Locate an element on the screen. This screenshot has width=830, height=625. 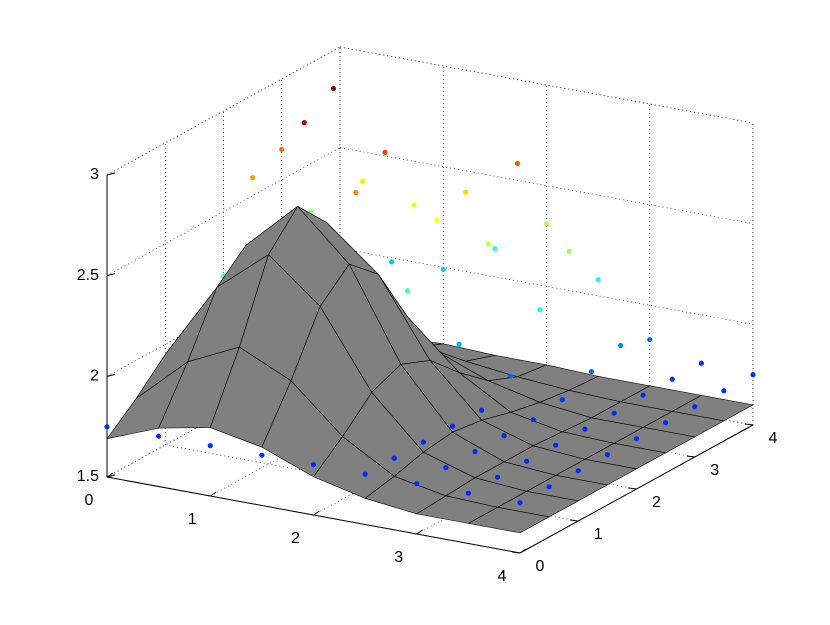
x-tick-label: 2 is located at coordinates (295, 538).